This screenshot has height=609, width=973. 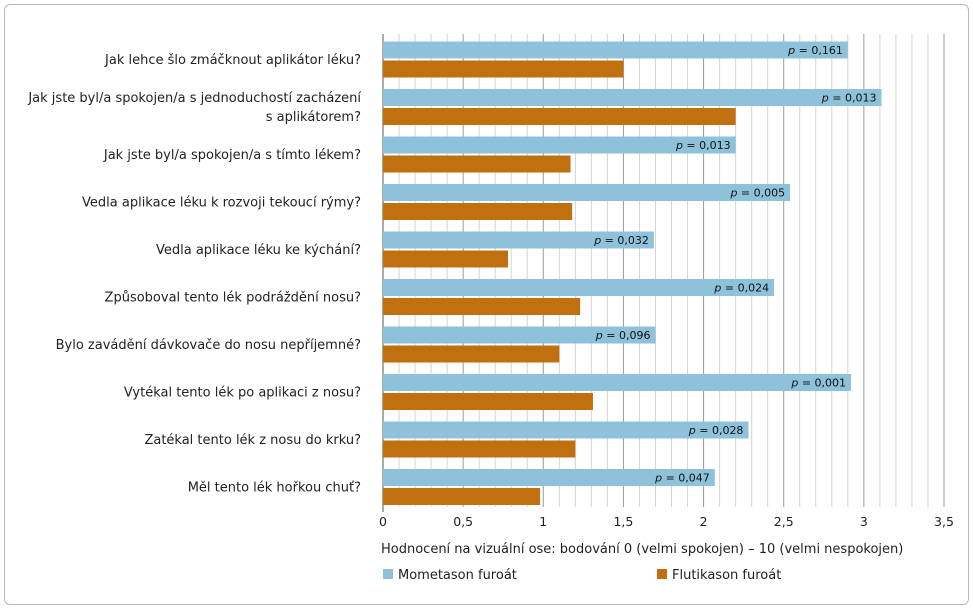 I want to click on legend-label: Flutikason furoát, so click(x=726, y=575).